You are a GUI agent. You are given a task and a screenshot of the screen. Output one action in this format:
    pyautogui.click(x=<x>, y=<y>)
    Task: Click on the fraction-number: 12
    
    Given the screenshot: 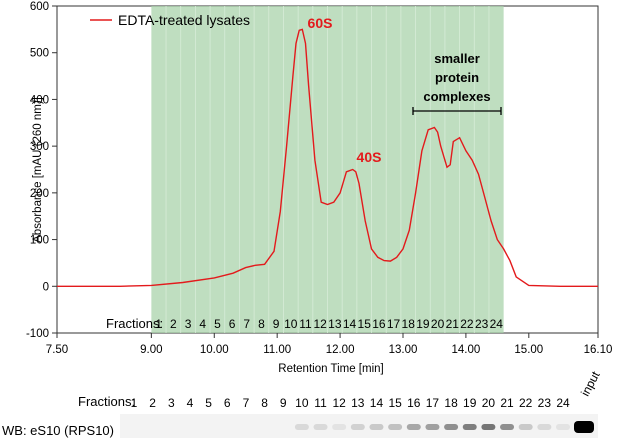 What is the action you would take?
    pyautogui.click(x=320, y=324)
    